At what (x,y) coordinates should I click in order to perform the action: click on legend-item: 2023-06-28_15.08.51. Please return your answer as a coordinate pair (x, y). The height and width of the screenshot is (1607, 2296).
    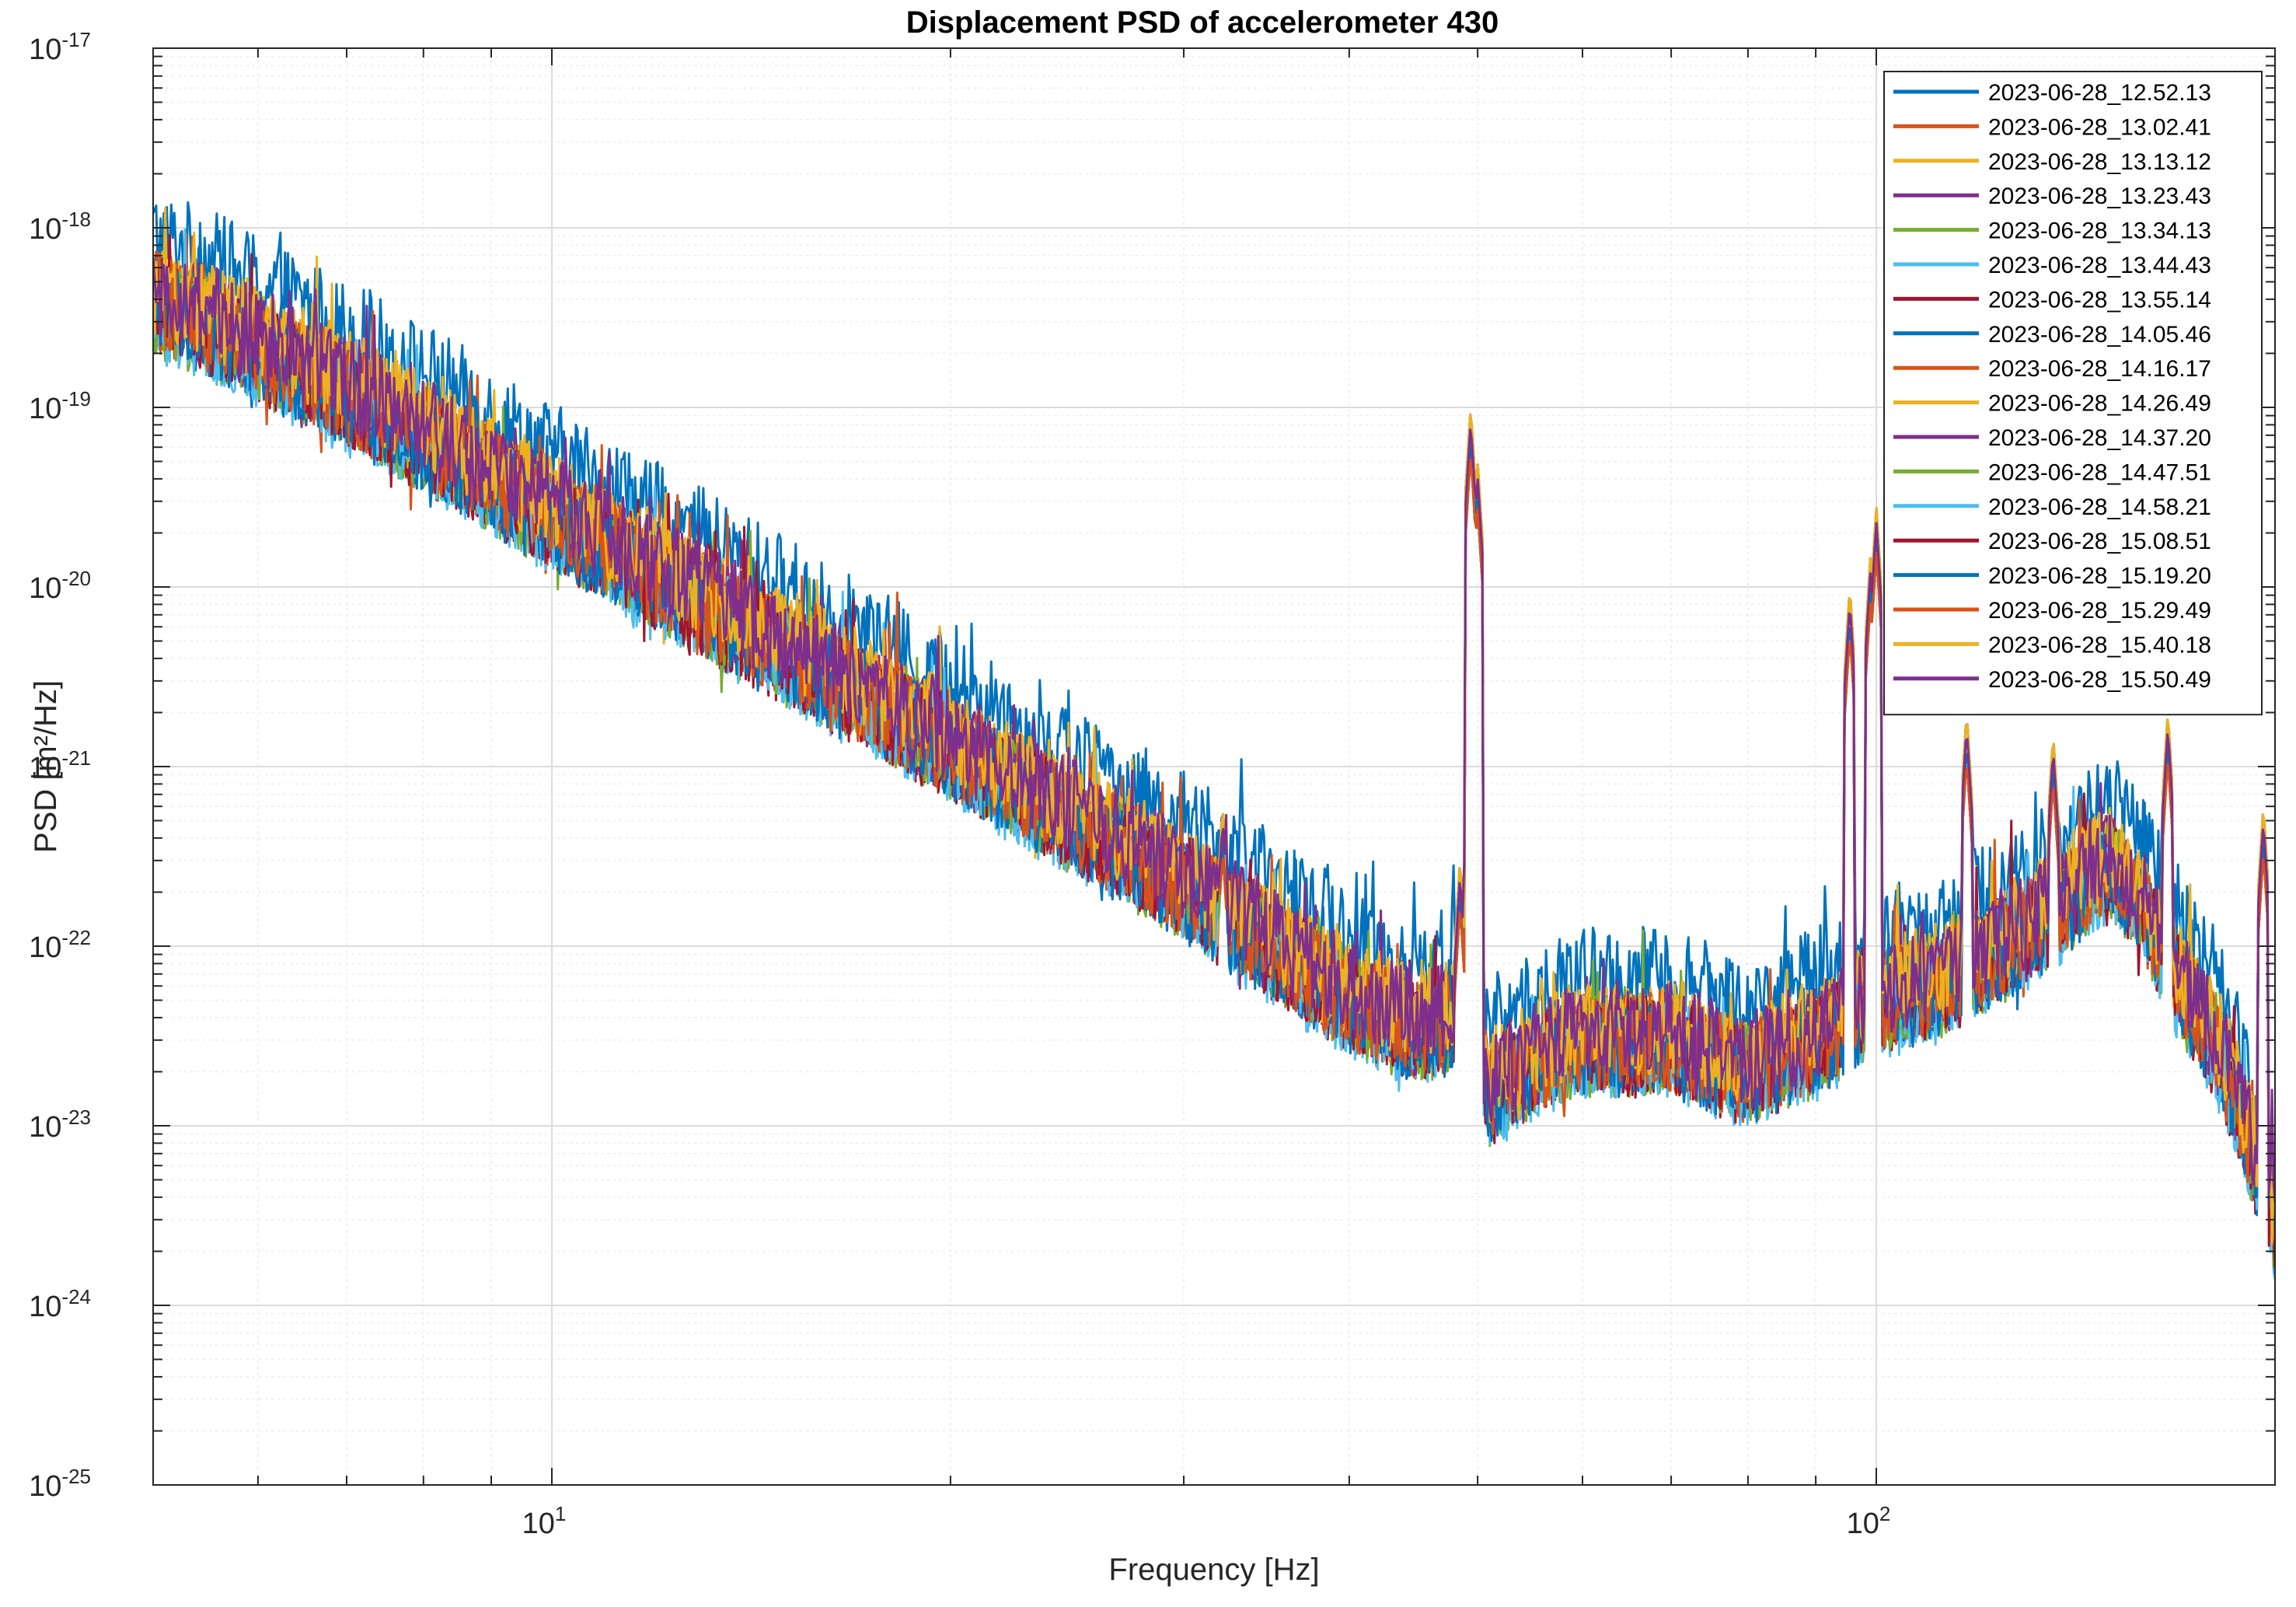
    Looking at the image, I should click on (2052, 541).